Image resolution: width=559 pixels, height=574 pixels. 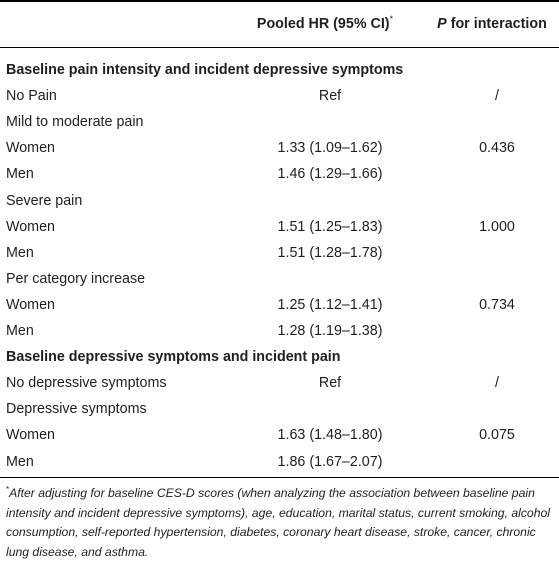 What do you see at coordinates (330, 174) in the screenshot?
I see `pooled-hr-cell: 1.46 (1.29–1.66)` at bounding box center [330, 174].